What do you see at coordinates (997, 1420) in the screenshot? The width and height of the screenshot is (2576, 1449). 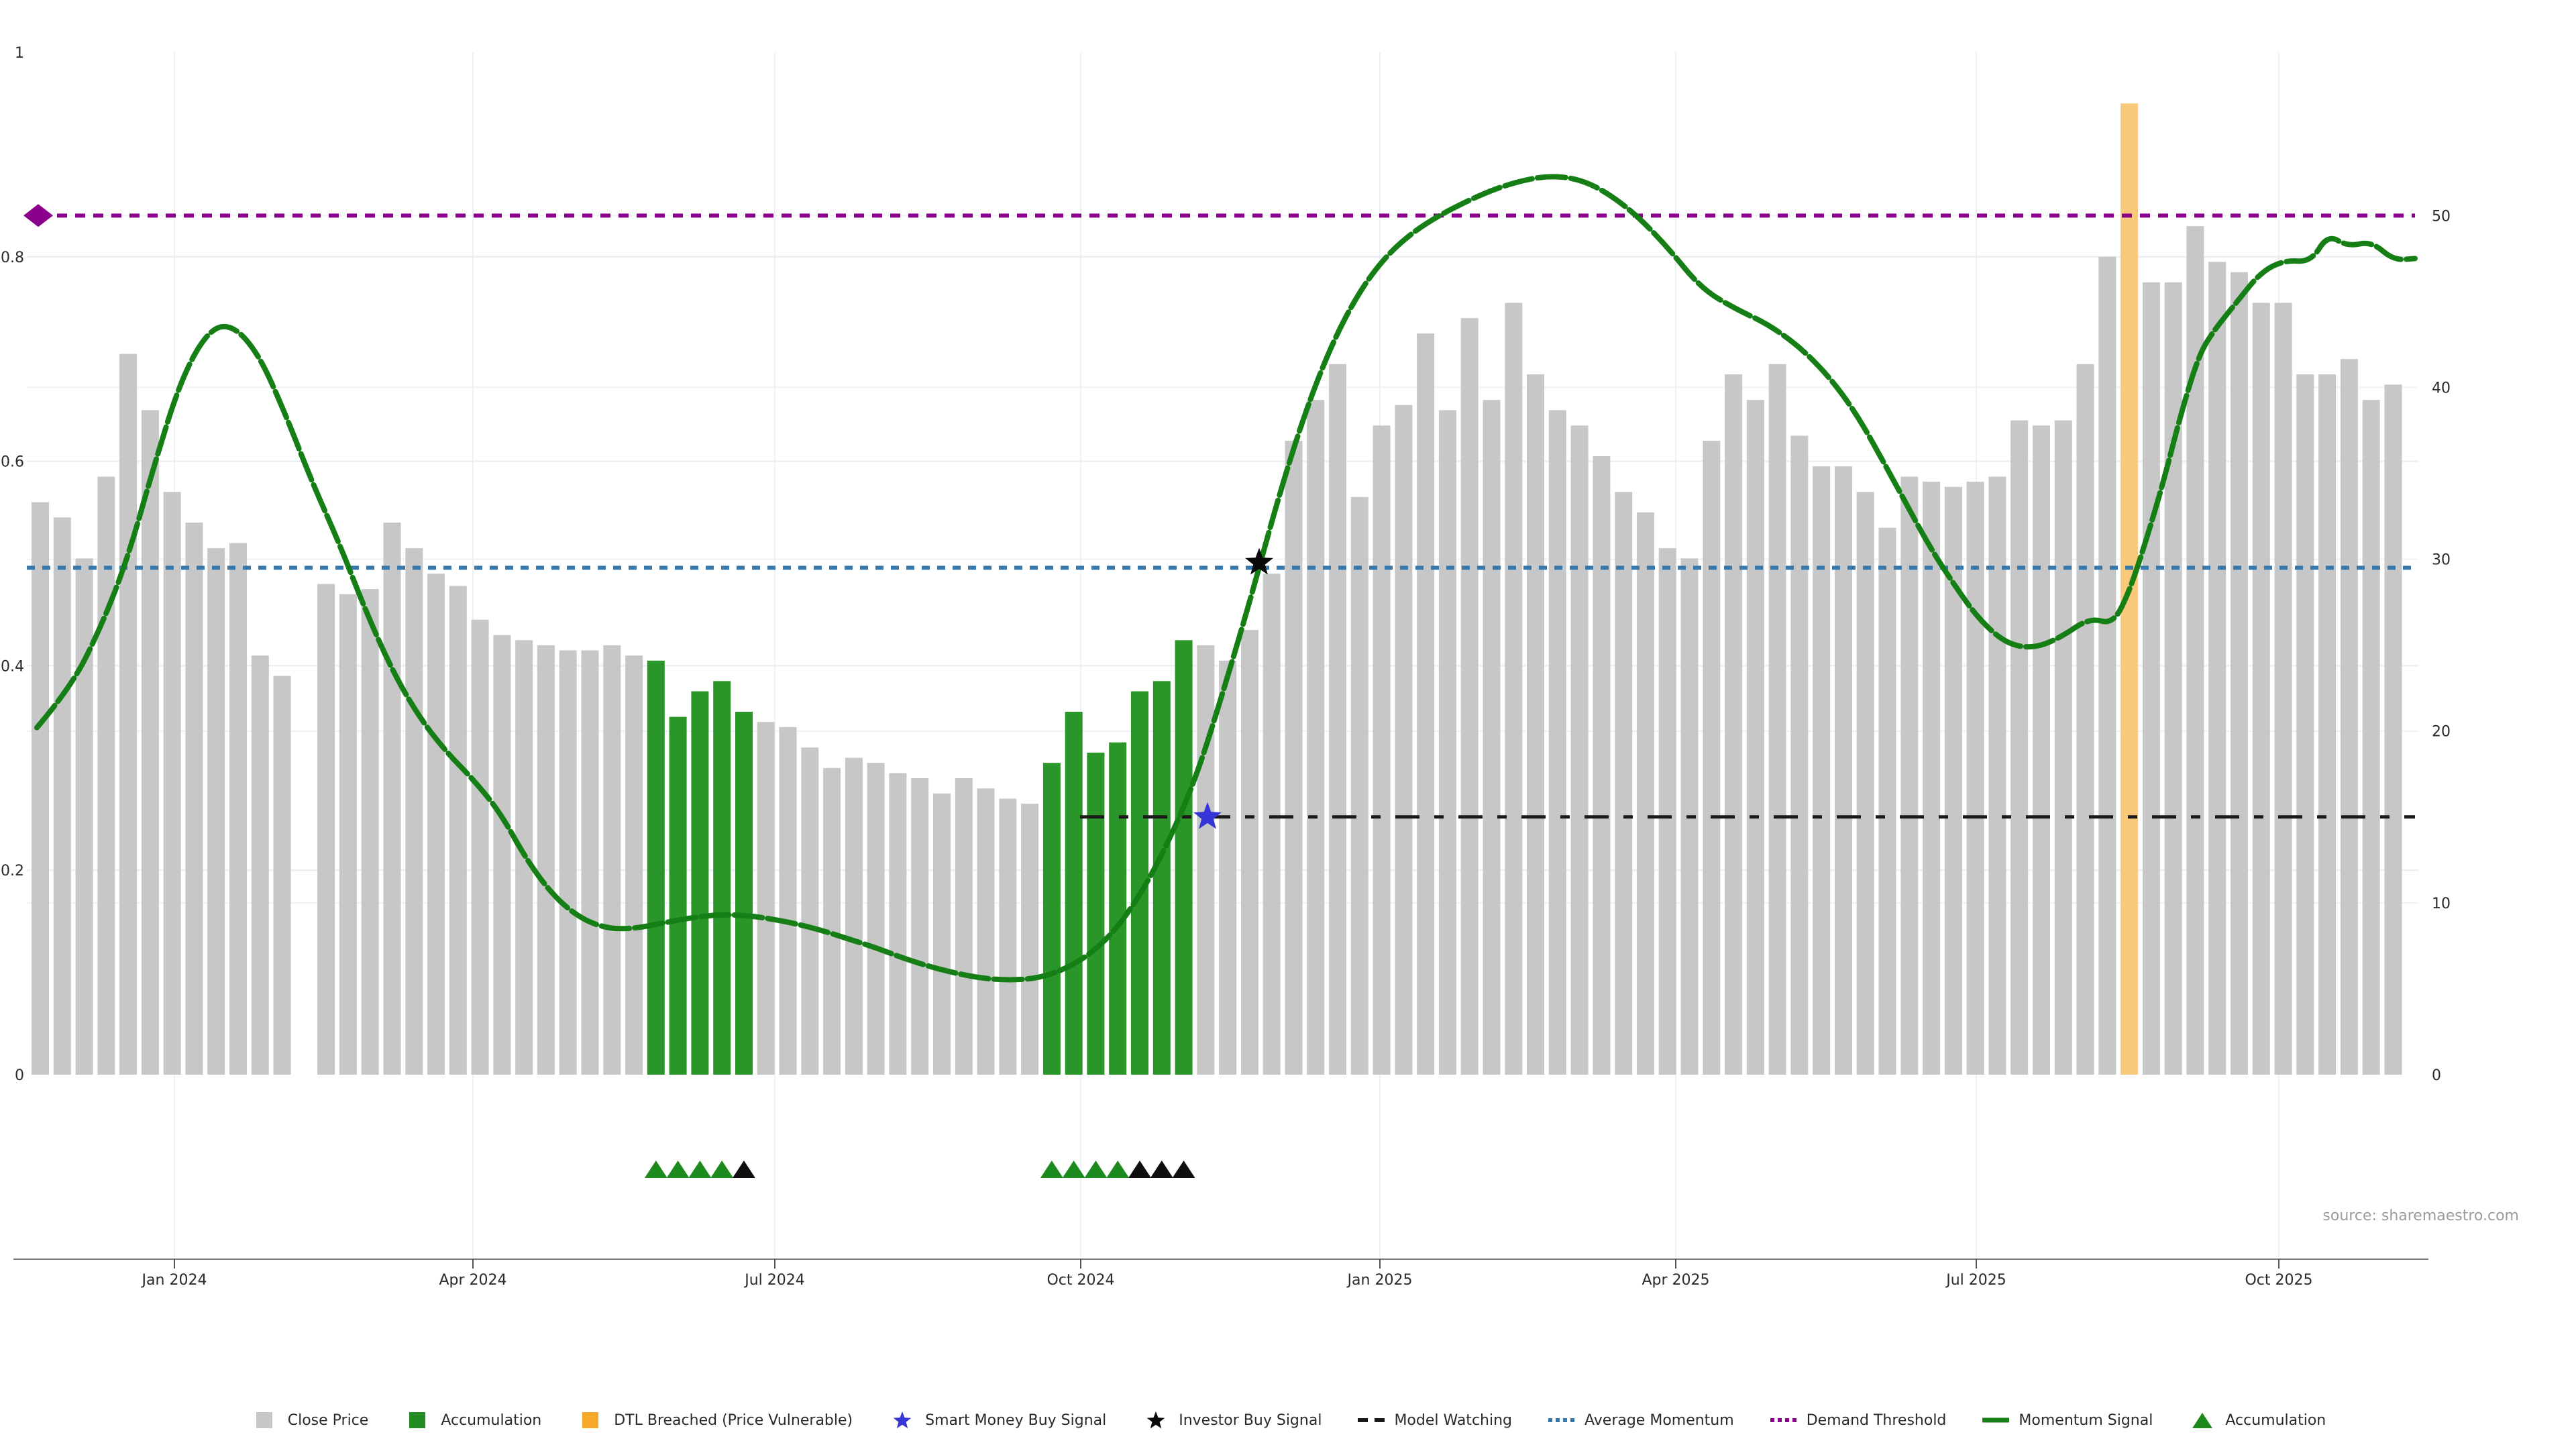 I see `legend-item-smart-money-buy-signal: Smart Money Buy Signal` at bounding box center [997, 1420].